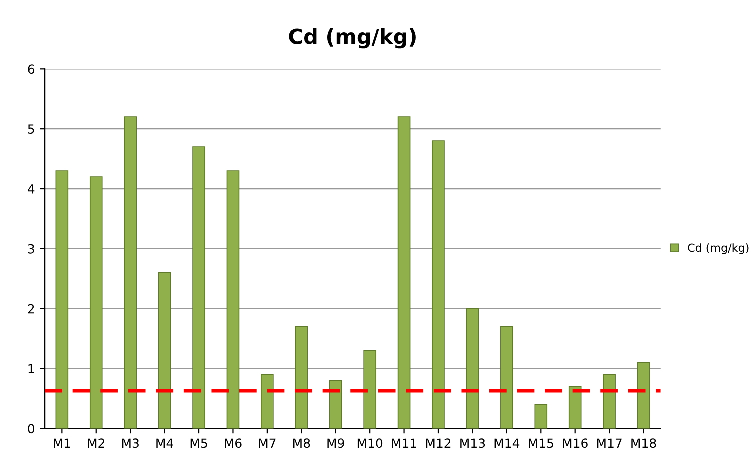  What do you see at coordinates (404, 443) in the screenshot?
I see `x-tick-label: M11` at bounding box center [404, 443].